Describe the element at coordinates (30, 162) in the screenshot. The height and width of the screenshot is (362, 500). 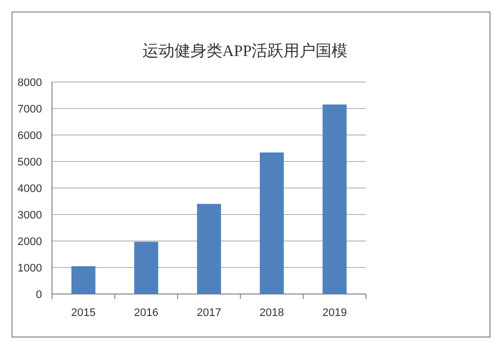
I see `y-tick-label: 5000` at that location.